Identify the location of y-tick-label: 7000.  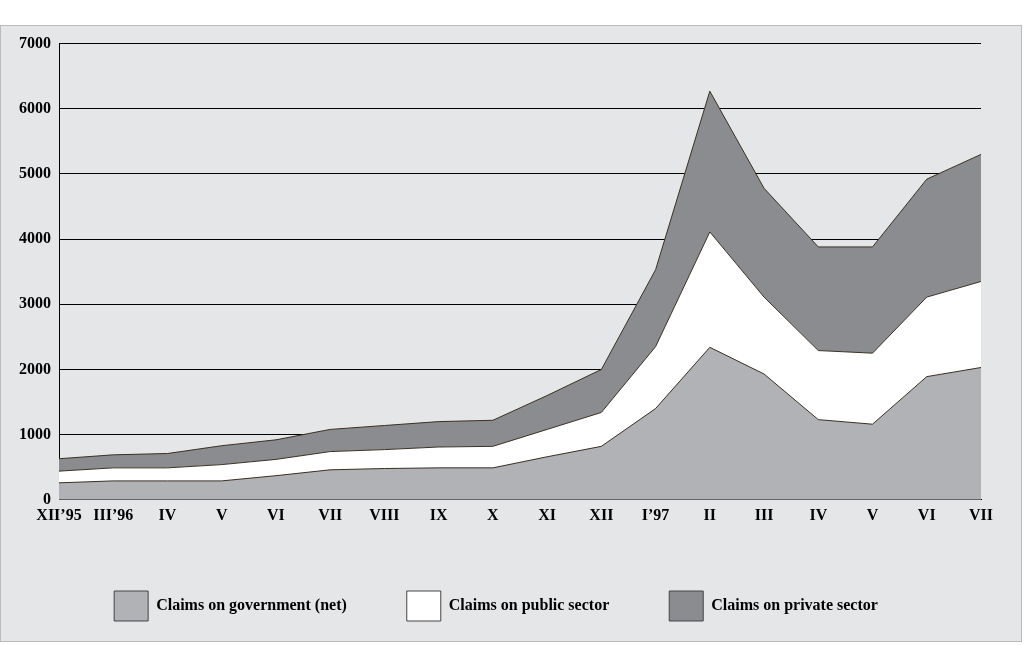
(35, 42).